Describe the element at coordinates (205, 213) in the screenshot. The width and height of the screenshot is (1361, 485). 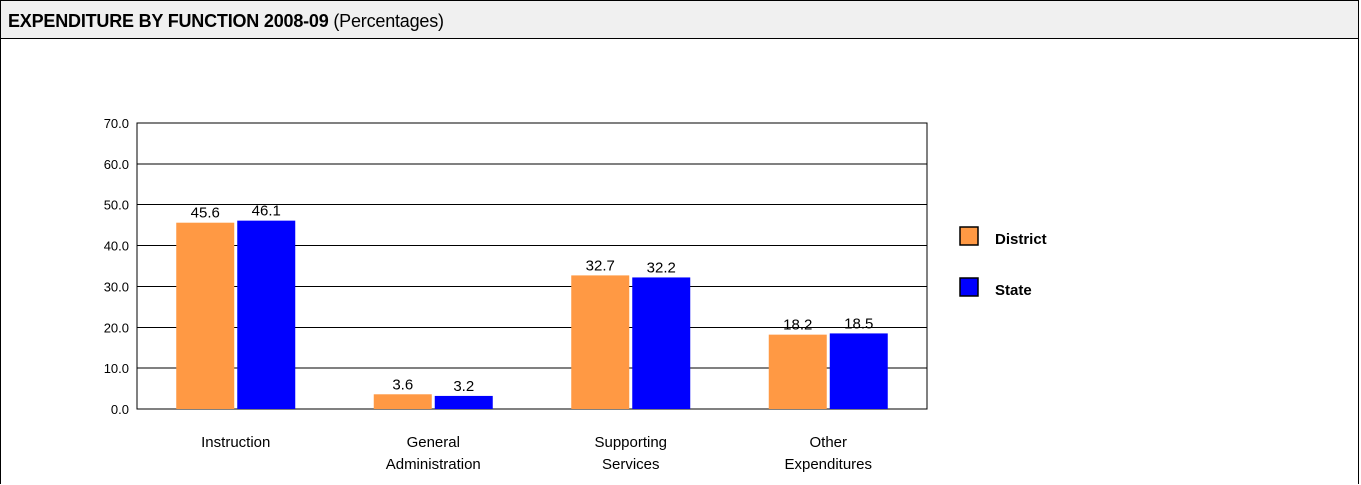
I see `data-label: 45.6` at that location.